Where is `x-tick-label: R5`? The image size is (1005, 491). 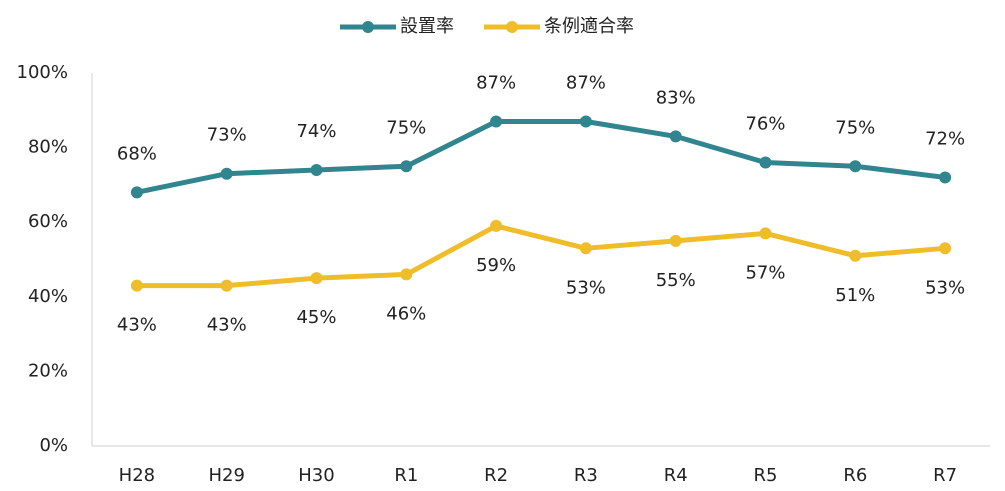
x-tick-label: R5 is located at coordinates (766, 475).